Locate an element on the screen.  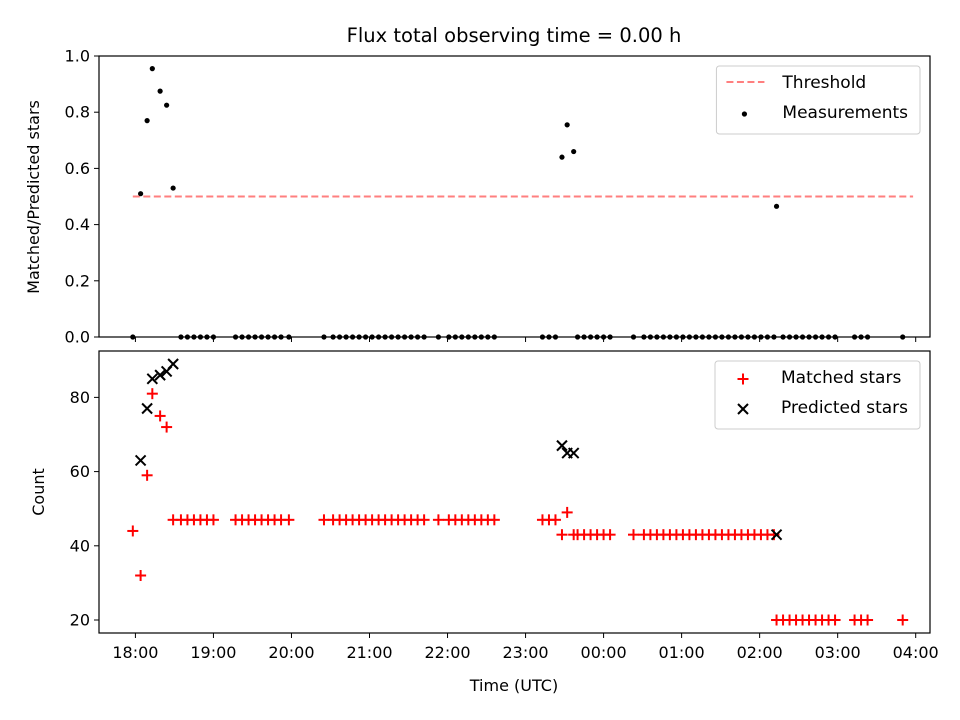
y-tick-label: 0.0 is located at coordinates (77, 337).